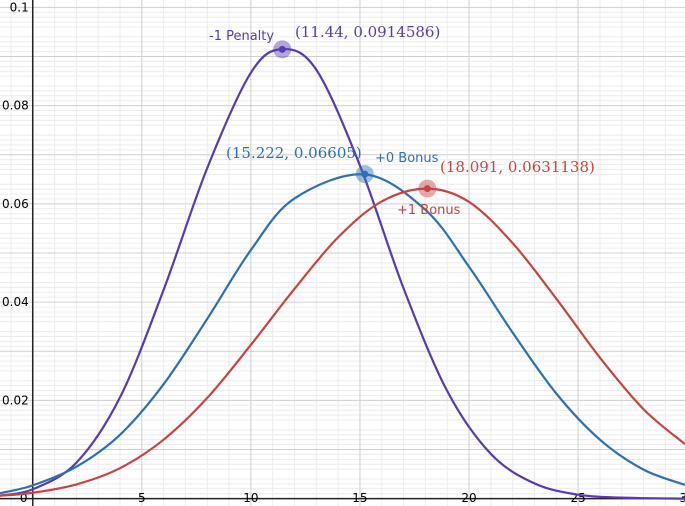  Describe the element at coordinates (468, 498) in the screenshot. I see `x-tick-label: 20` at that location.